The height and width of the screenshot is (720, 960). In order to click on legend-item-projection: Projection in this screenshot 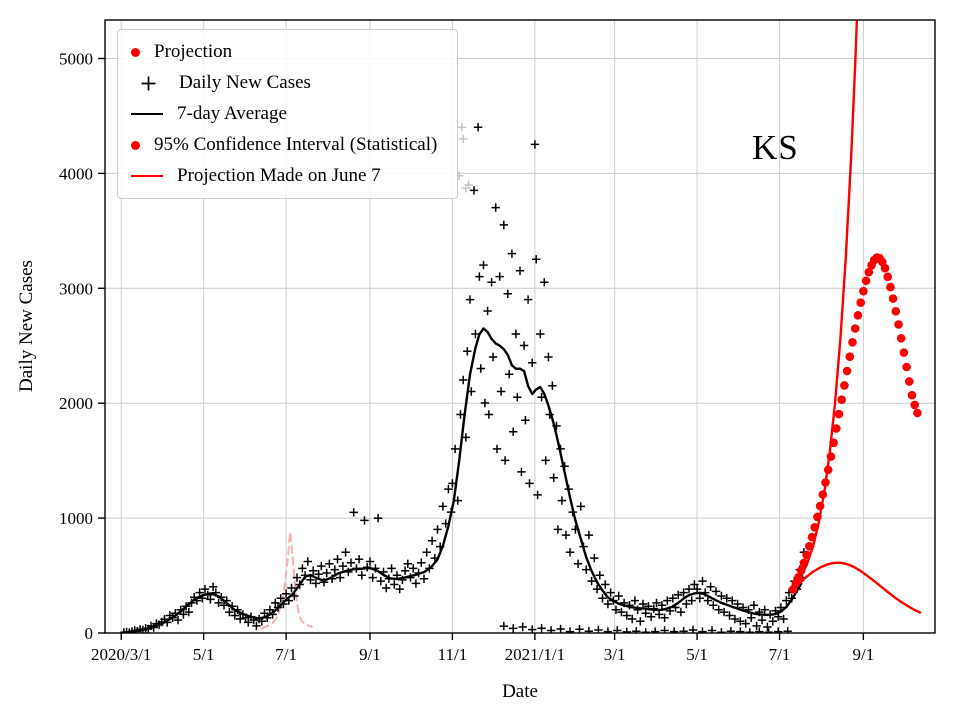, I will do `click(284, 52)`.